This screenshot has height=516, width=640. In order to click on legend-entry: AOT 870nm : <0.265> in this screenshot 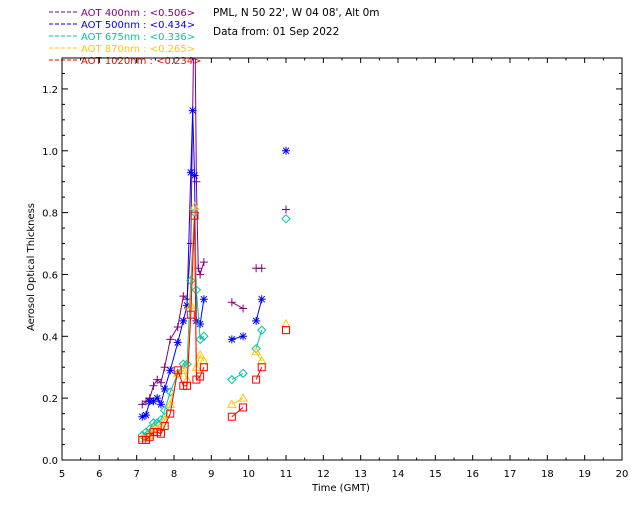, I will do `click(138, 49)`.